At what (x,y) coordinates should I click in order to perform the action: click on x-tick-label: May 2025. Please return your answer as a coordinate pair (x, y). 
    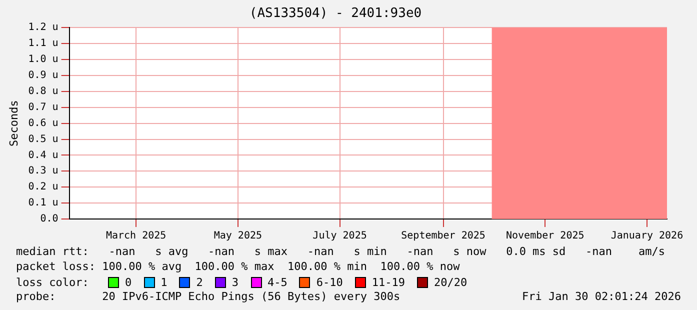
    Looking at the image, I should click on (238, 236).